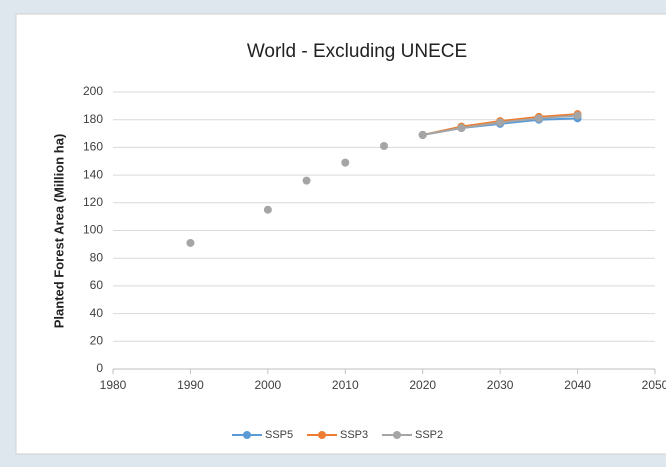  What do you see at coordinates (500, 385) in the screenshot?
I see `x-tick-label: 2030` at bounding box center [500, 385].